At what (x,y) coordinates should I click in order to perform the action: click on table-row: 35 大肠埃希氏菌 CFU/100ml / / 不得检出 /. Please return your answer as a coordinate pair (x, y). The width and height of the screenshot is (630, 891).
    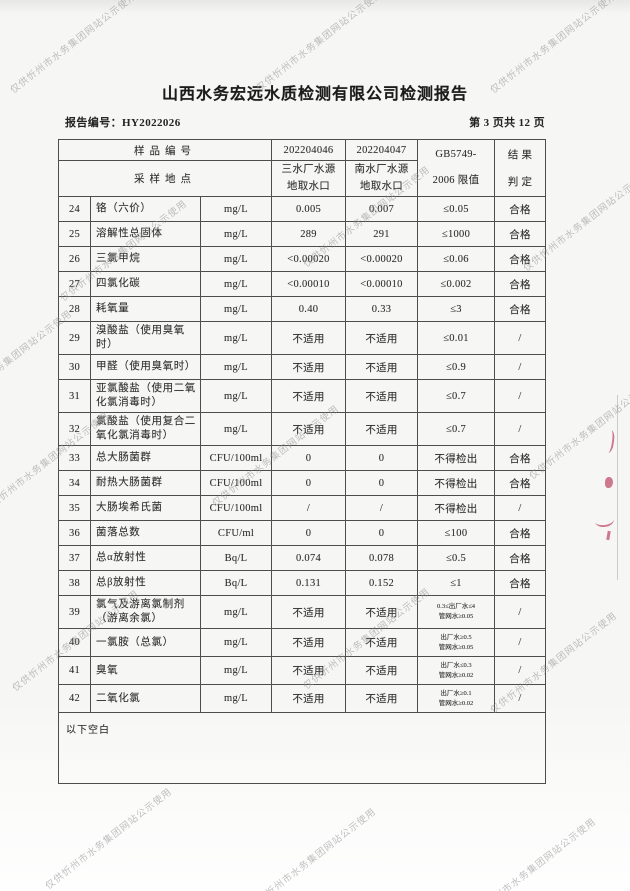
    Looking at the image, I should click on (302, 508).